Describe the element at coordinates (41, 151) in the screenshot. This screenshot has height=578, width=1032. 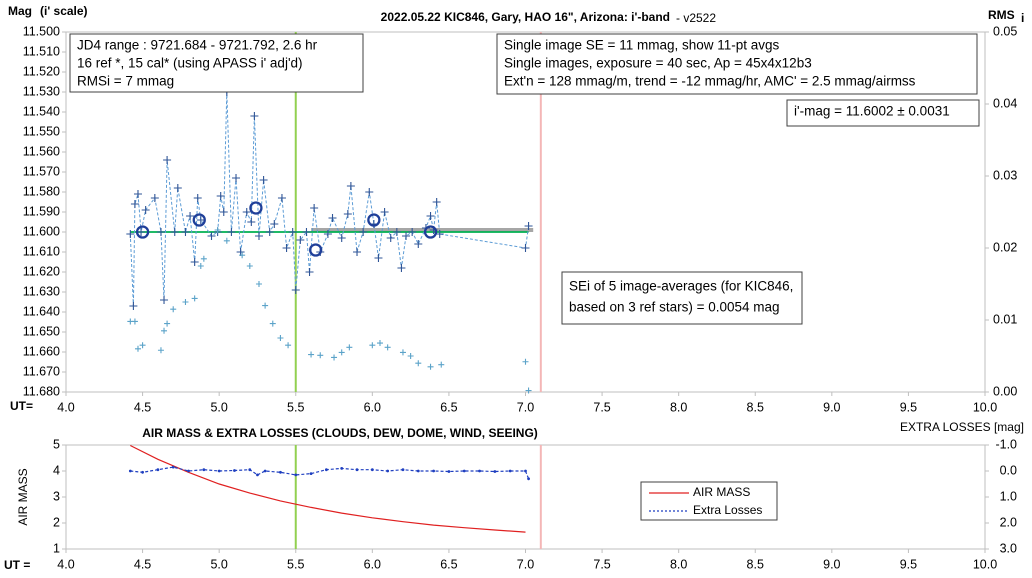
I see `y-tick-label: 11.560` at that location.